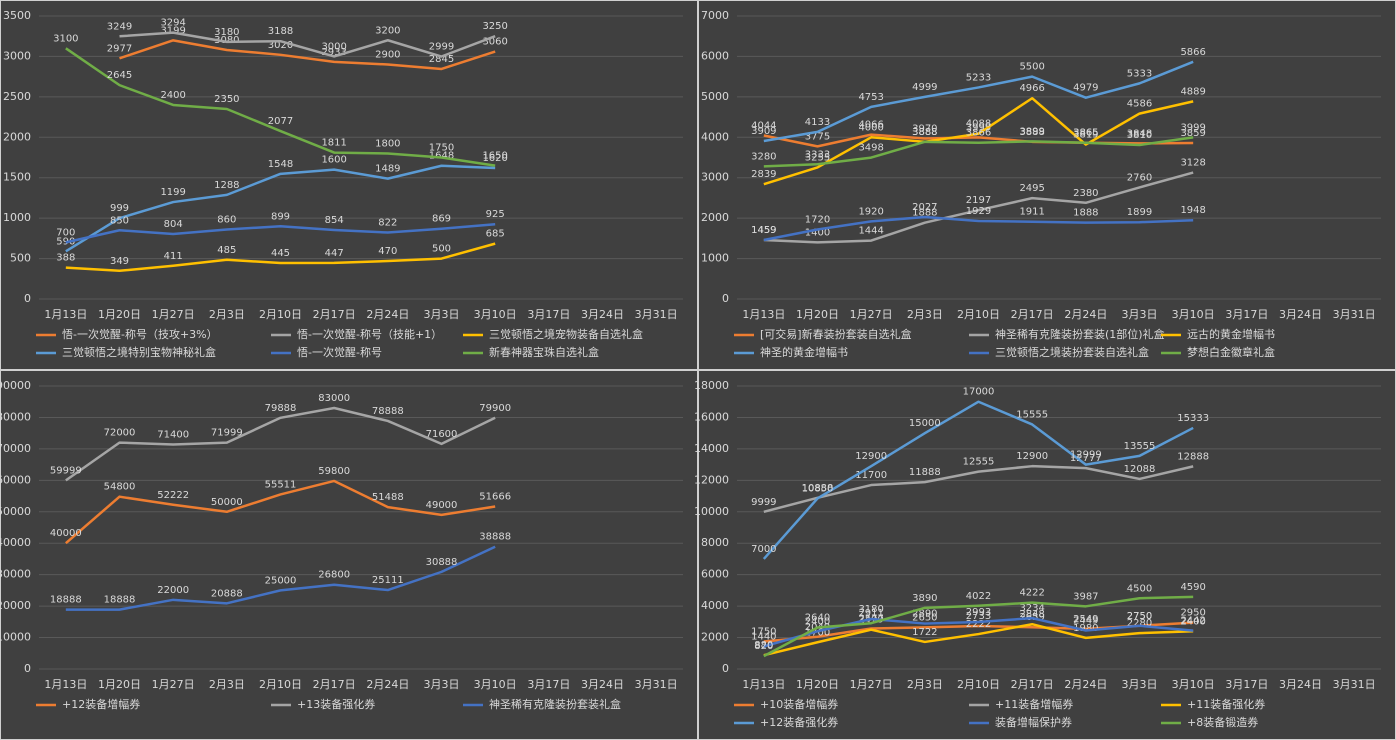 The image size is (1396, 740). Describe the element at coordinates (15, 605) in the screenshot. I see `y-tick-label: 20000` at that location.